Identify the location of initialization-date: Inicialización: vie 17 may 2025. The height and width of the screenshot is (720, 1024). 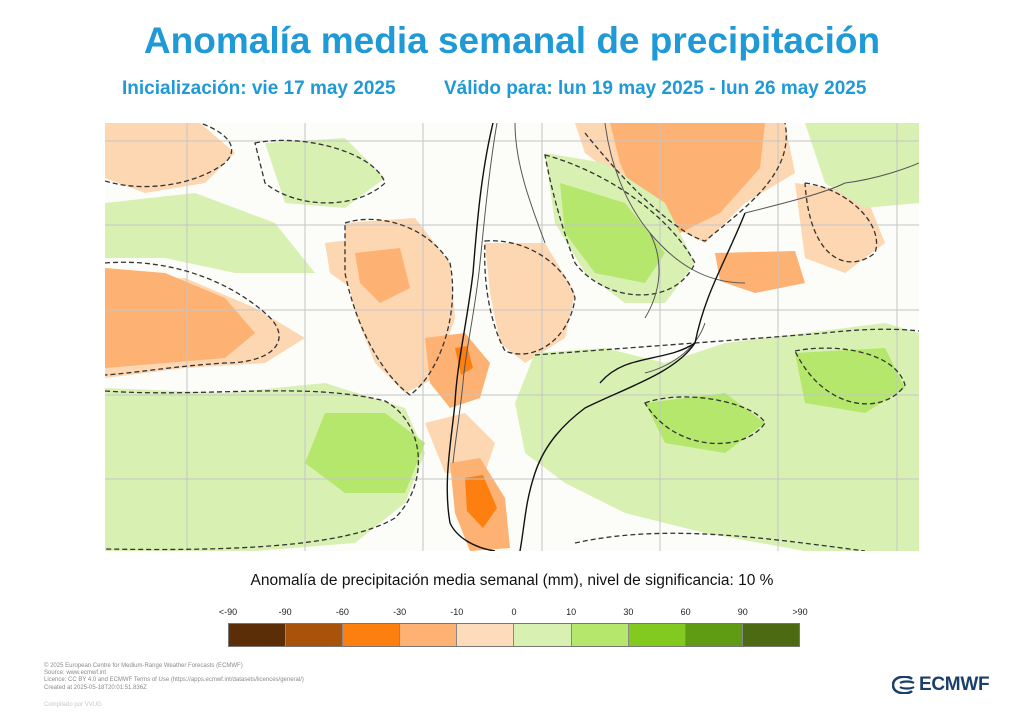
(259, 88).